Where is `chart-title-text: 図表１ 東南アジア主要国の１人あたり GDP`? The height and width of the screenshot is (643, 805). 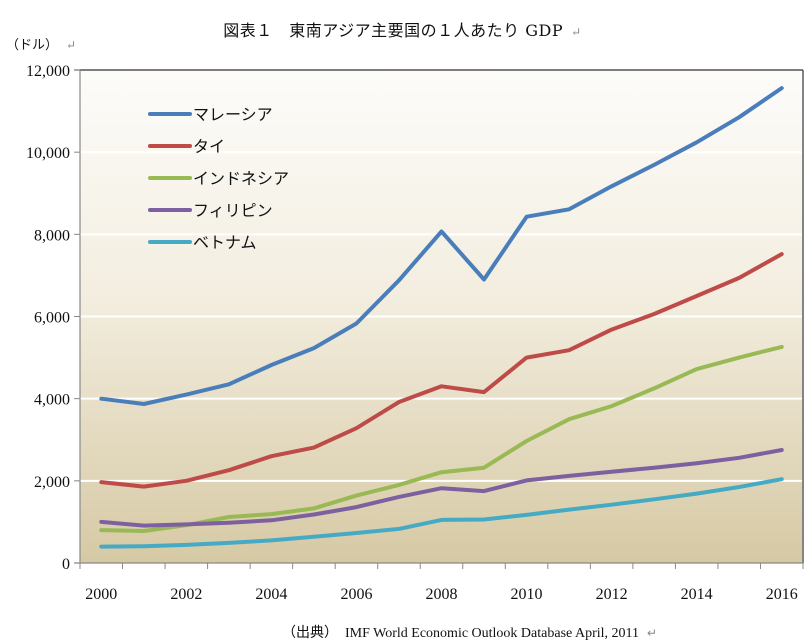
chart-title-text: 図表１ 東南アジア主要国の１人あたり GDP is located at coordinates (393, 30).